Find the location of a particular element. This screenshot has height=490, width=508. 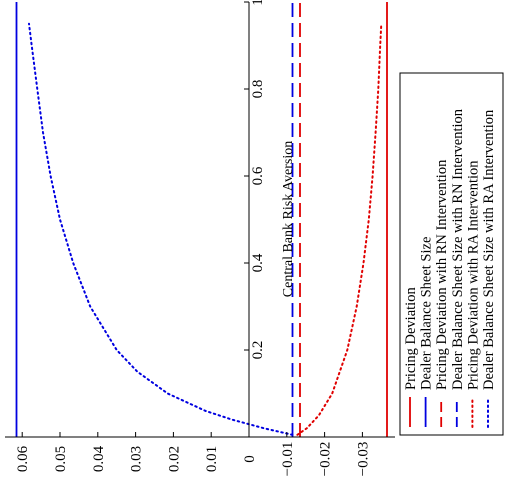

y-tick-label: −0.02 is located at coordinates (326, 459).